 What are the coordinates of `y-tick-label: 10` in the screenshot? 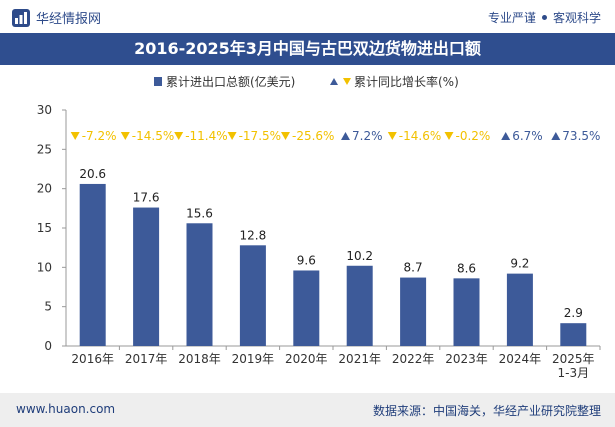 It's located at (44, 267).